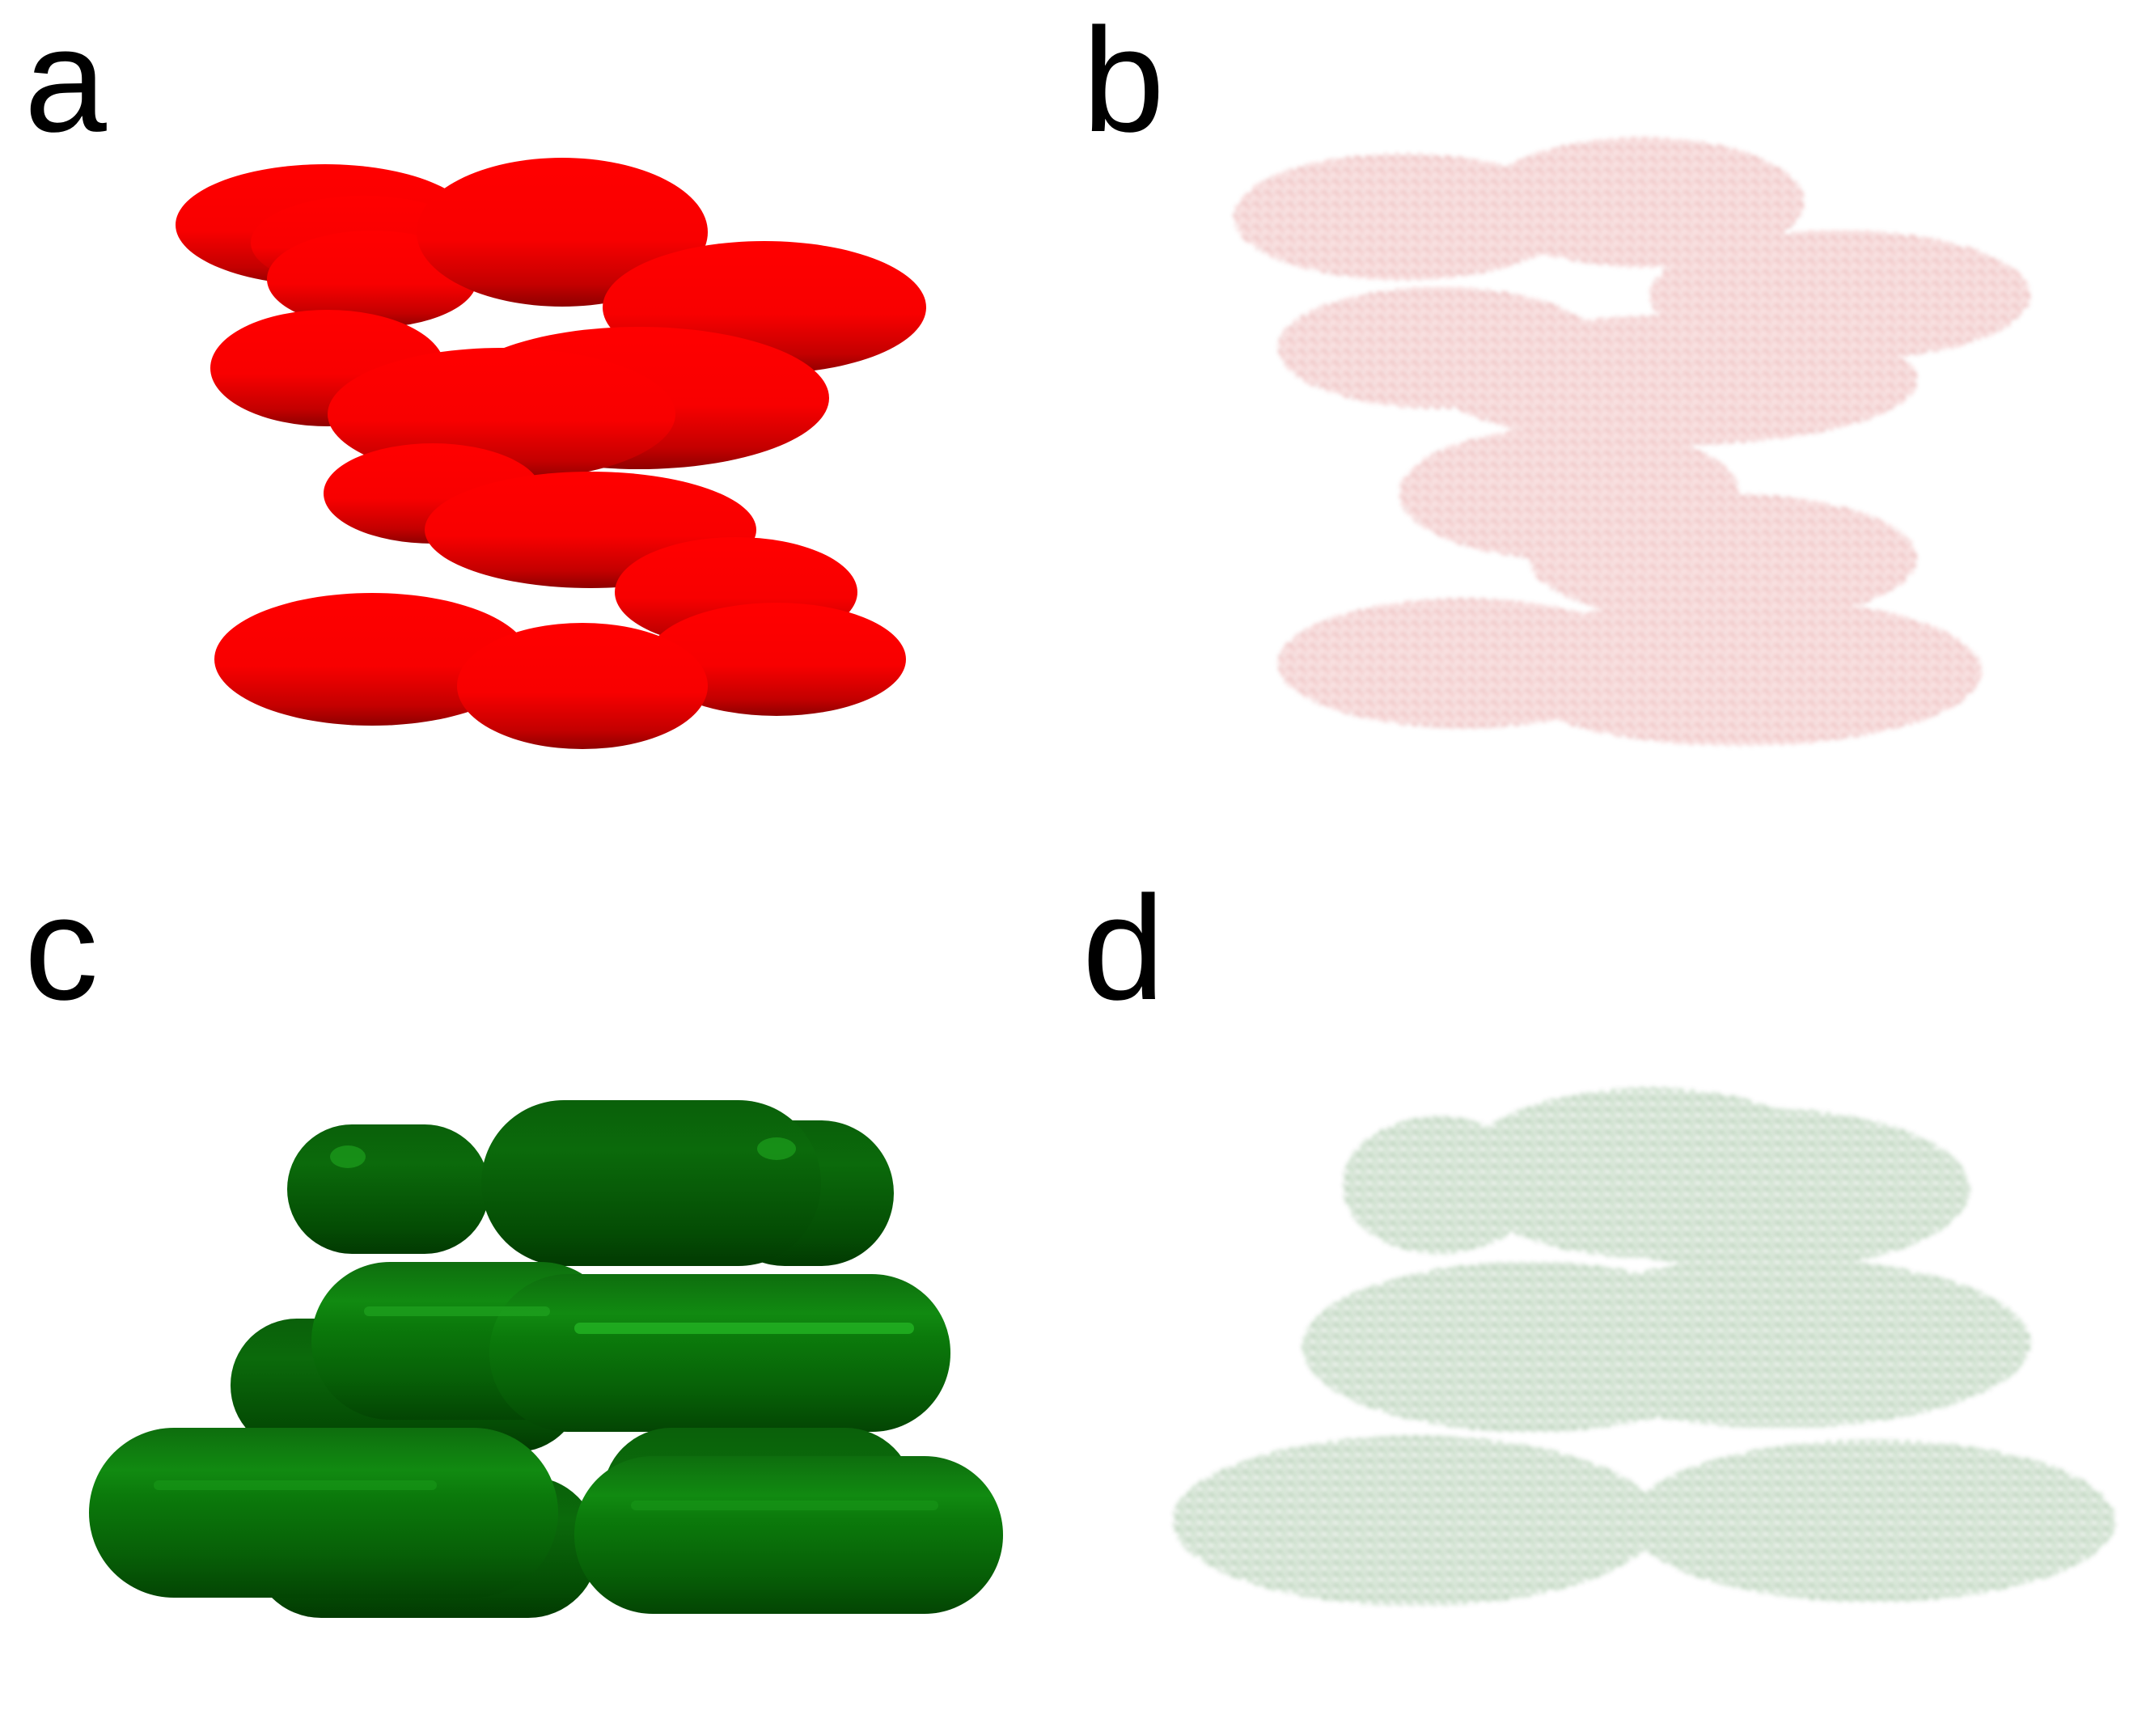 This screenshot has width=2146, height=1736. I want to click on panel-label-d: d, so click(1123, 948).